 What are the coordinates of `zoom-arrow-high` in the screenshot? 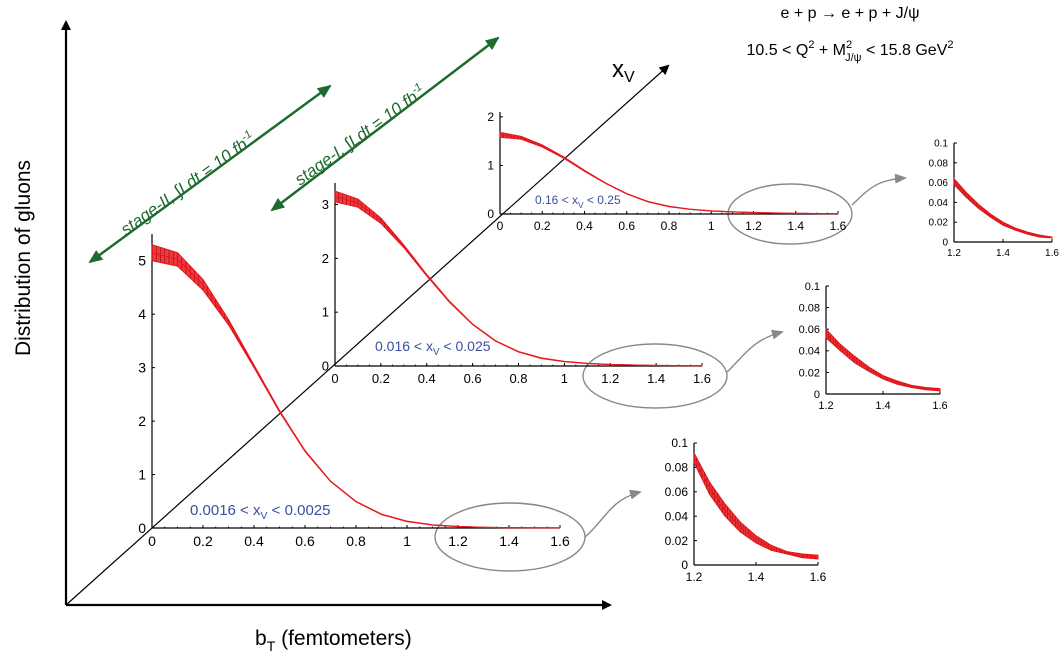 It's located at (879, 189).